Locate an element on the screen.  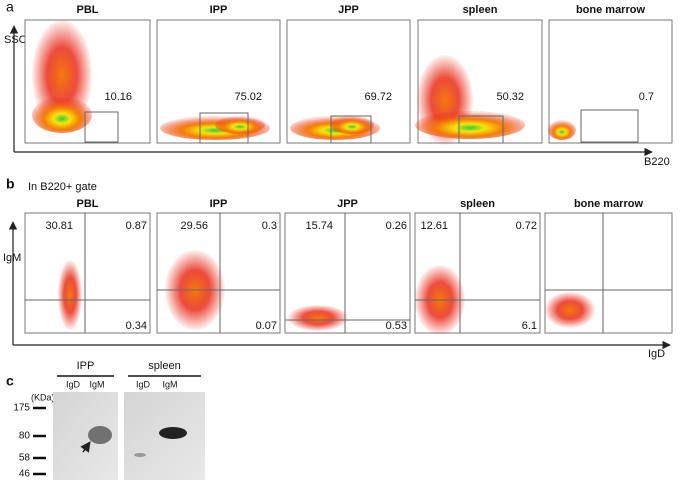
quadrant-value: 0.3 is located at coordinates (269, 226).